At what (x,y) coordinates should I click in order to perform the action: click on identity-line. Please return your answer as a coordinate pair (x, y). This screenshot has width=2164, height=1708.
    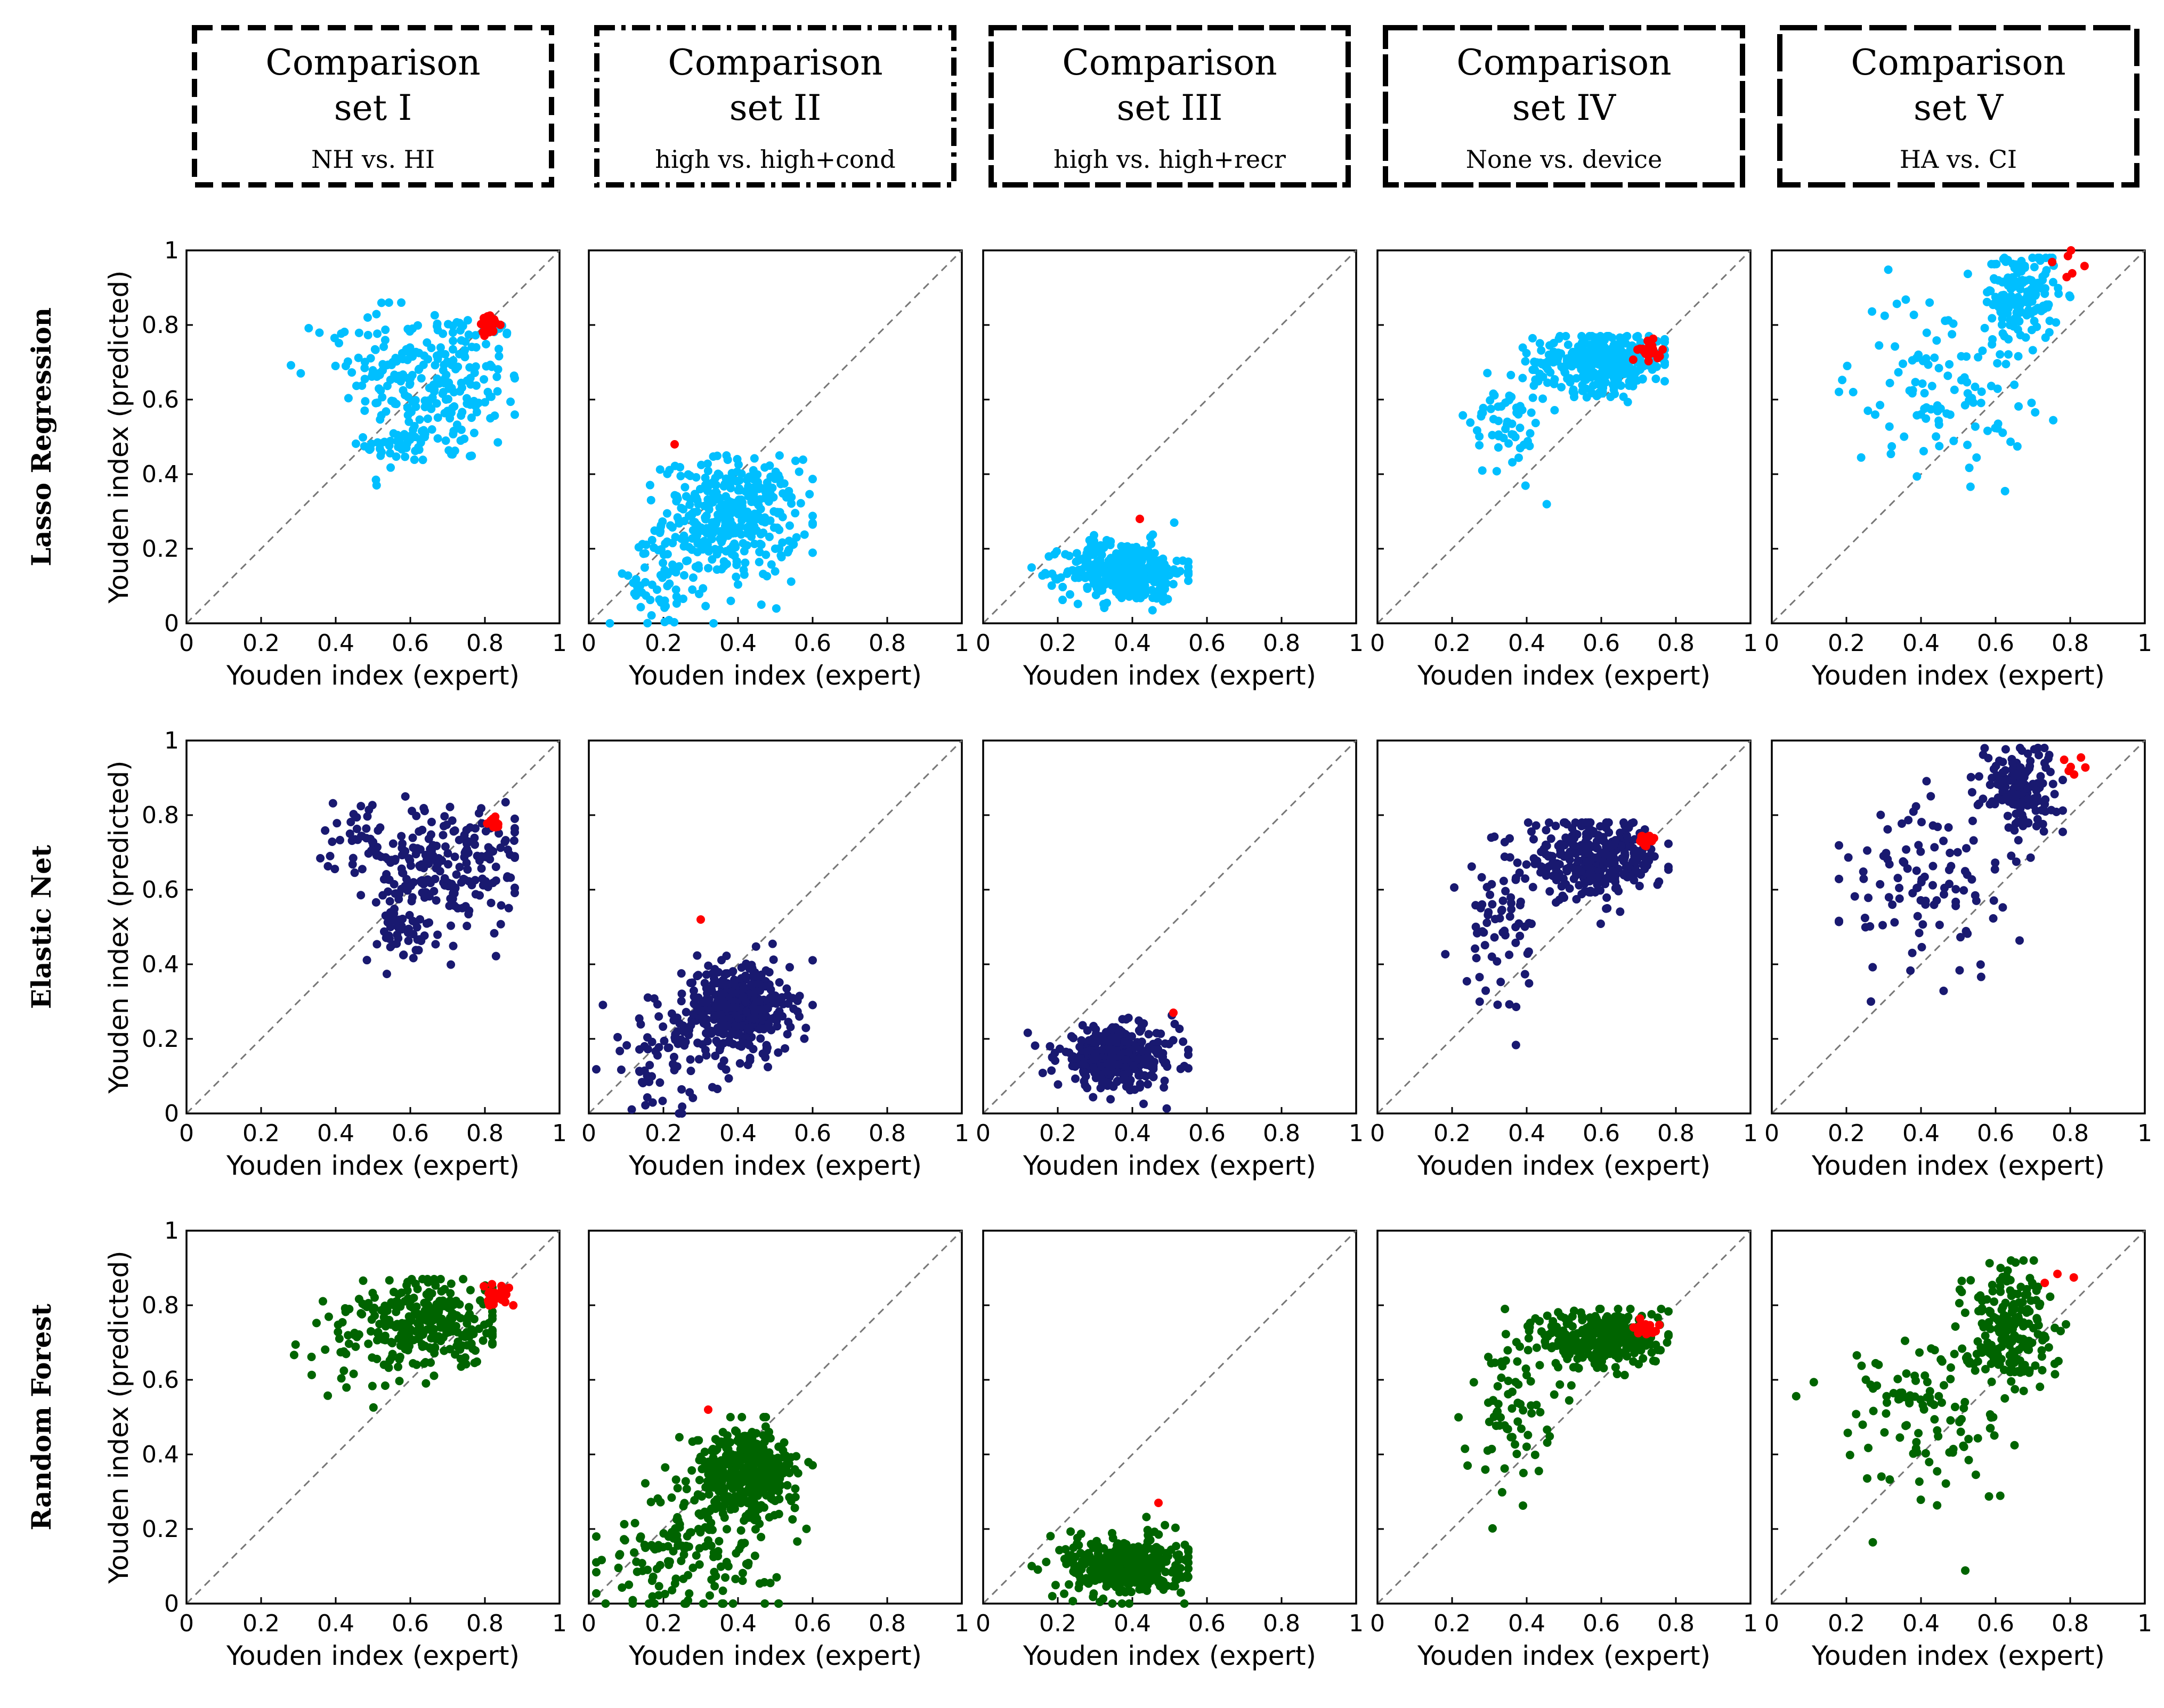
    Looking at the image, I should click on (1958, 436).